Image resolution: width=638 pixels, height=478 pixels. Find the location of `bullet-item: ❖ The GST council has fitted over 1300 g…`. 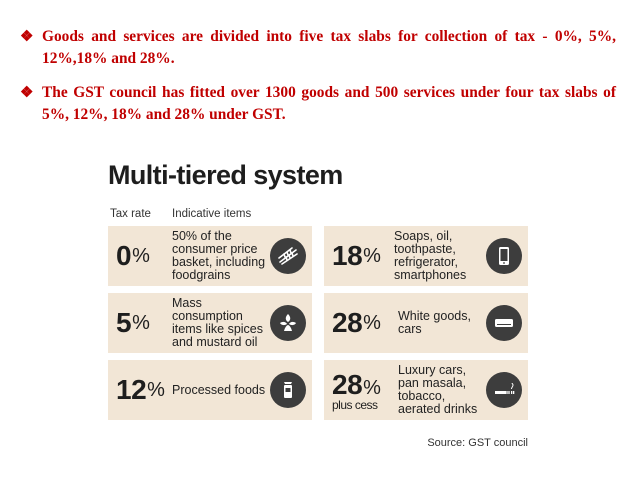

bullet-item: ❖ The GST council has fitted over 1300 g… is located at coordinates (318, 104).